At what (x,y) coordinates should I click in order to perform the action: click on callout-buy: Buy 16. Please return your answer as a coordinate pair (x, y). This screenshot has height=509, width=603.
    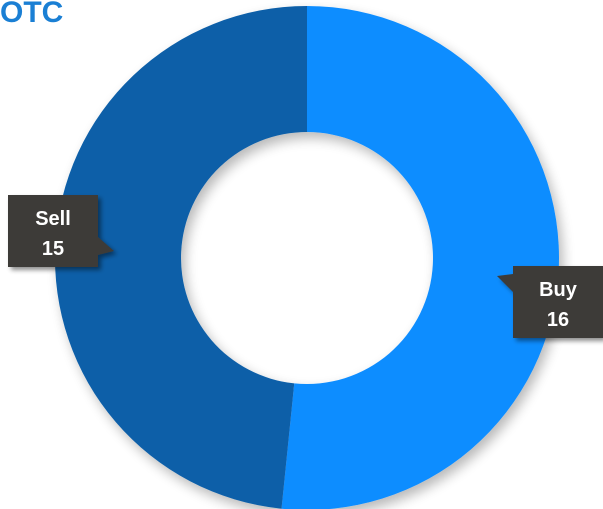
    Looking at the image, I should click on (550, 302).